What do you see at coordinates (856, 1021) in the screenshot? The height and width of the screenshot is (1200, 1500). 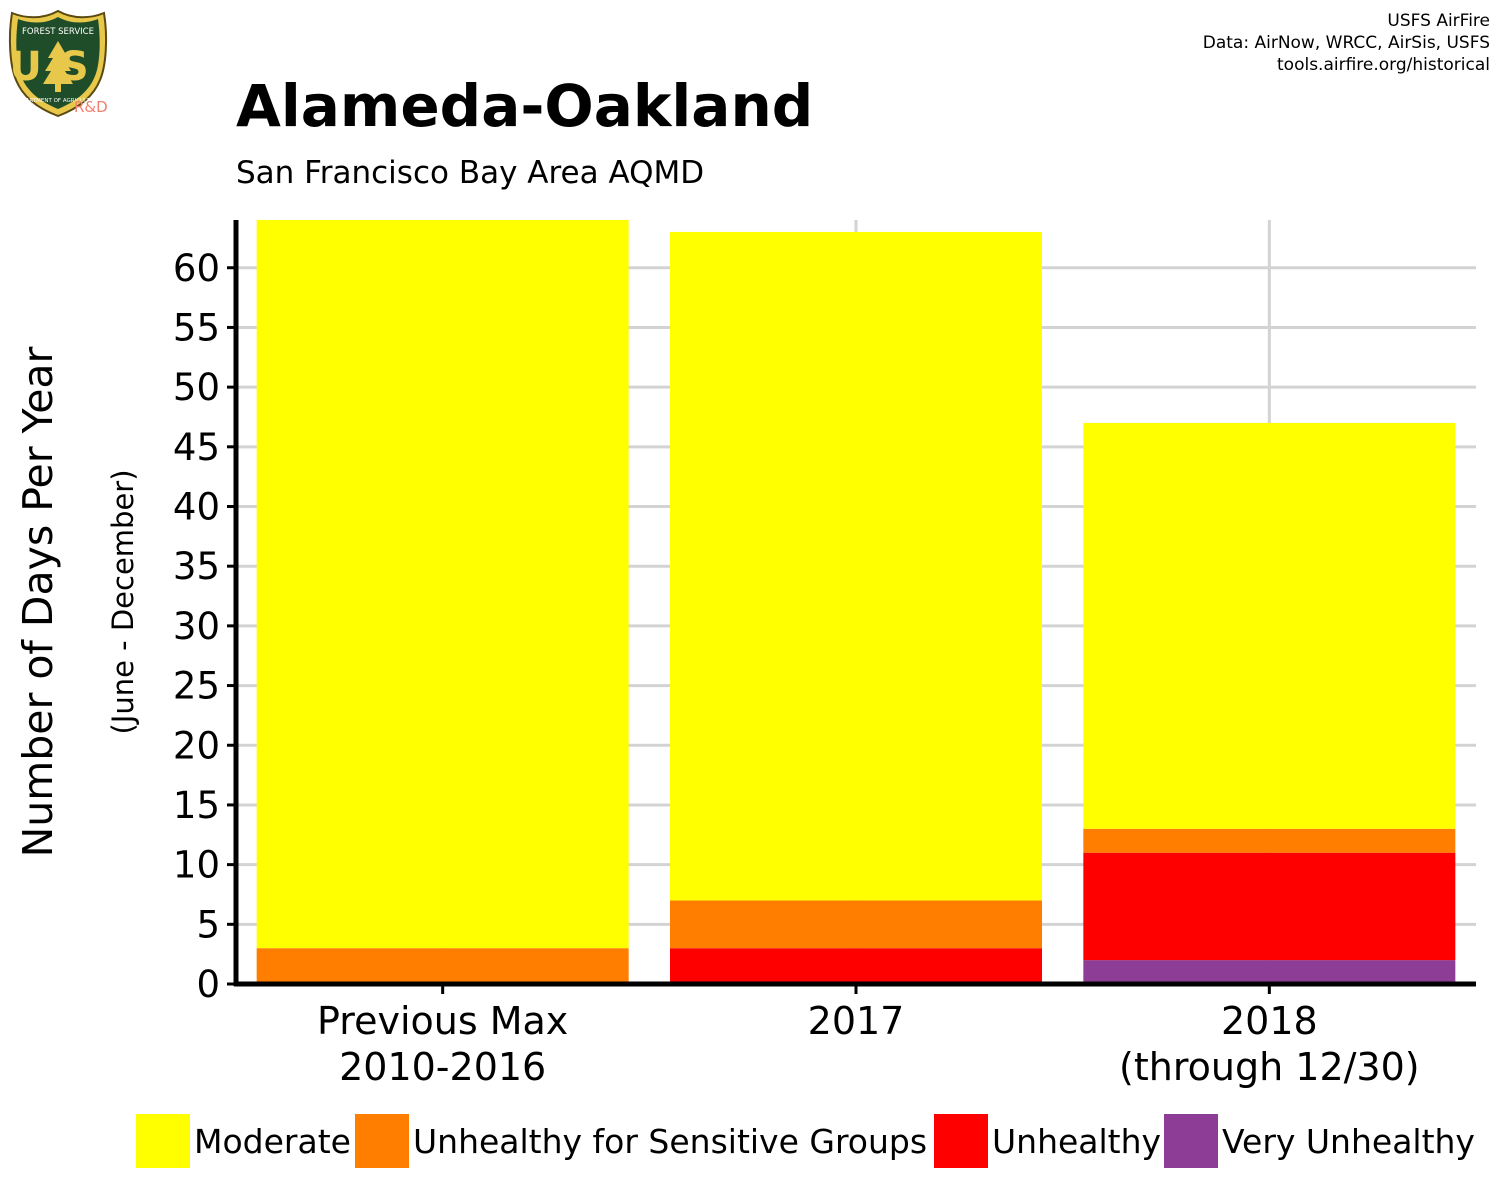 I see `x-tick-label: 2017` at bounding box center [856, 1021].